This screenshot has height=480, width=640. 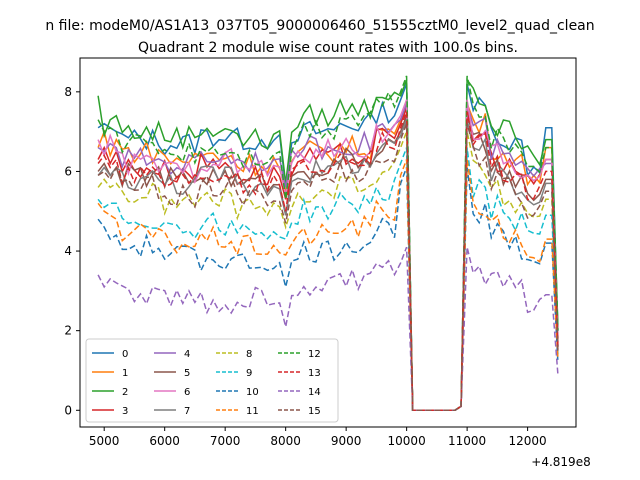 I want to click on x-tick-label: 7000, so click(x=225, y=441).